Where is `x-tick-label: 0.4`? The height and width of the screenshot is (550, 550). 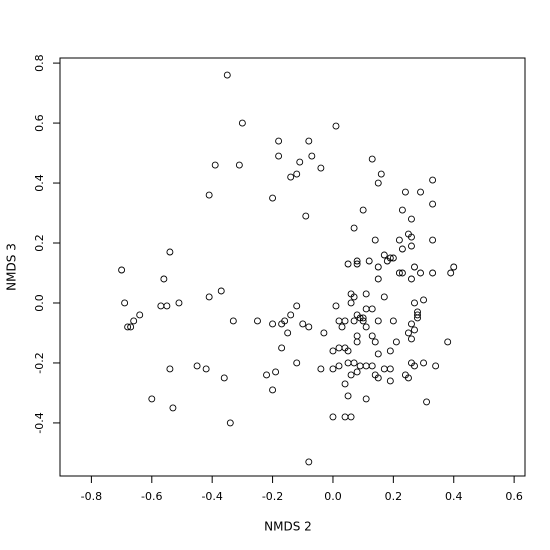 x-tick-label: 0.4 is located at coordinates (454, 496).